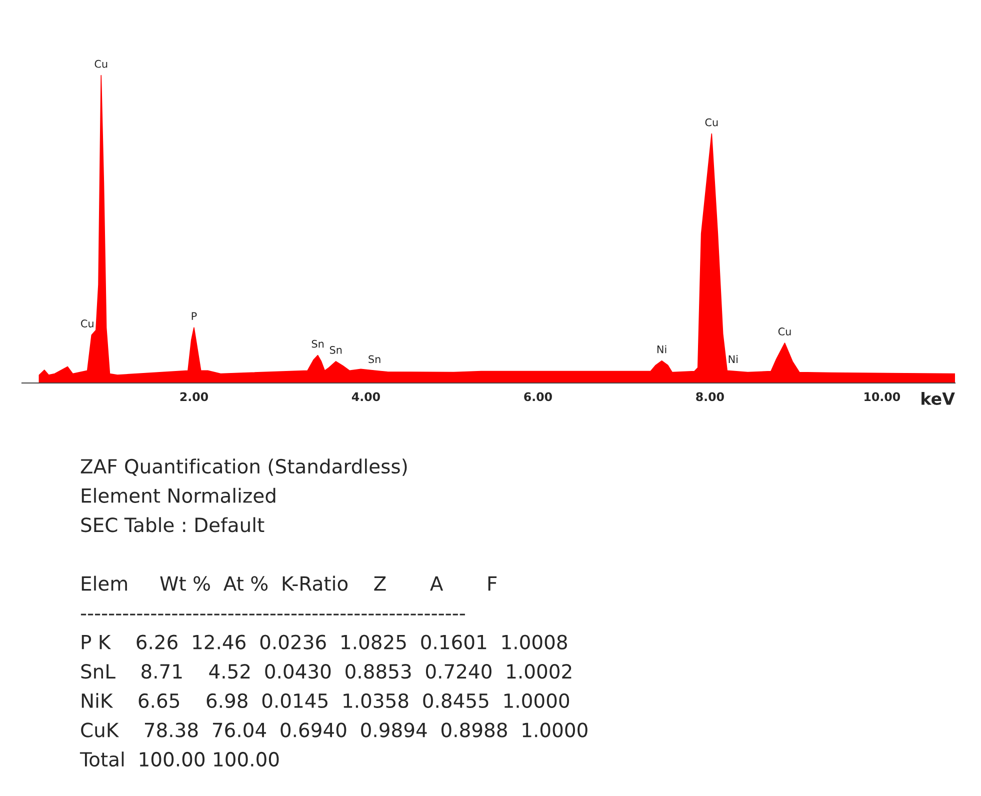 The image size is (981, 796). I want to click on text: Elem Wt % At % K-Ratio Z A F, so click(289, 583).